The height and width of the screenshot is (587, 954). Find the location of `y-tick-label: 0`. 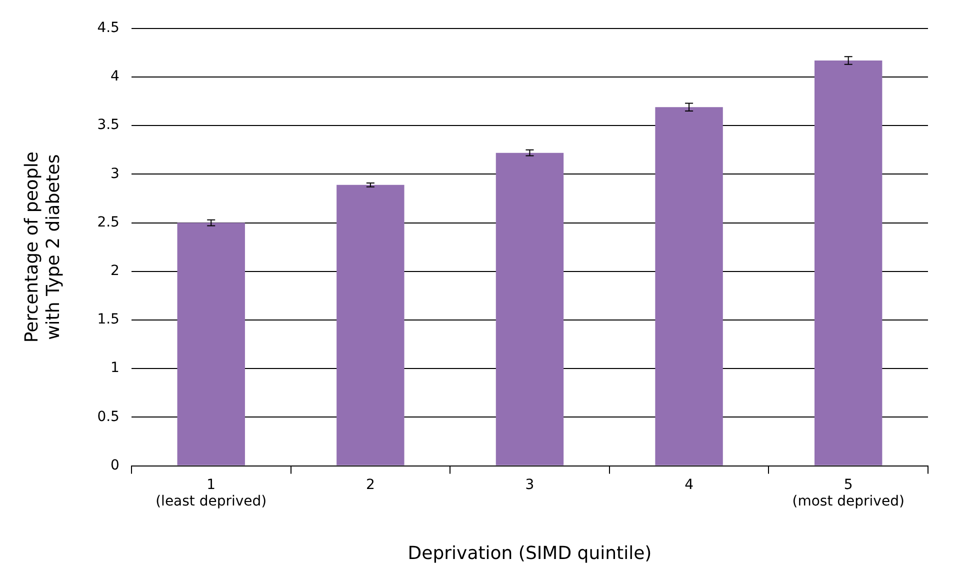

y-tick-label: 0 is located at coordinates (115, 465).